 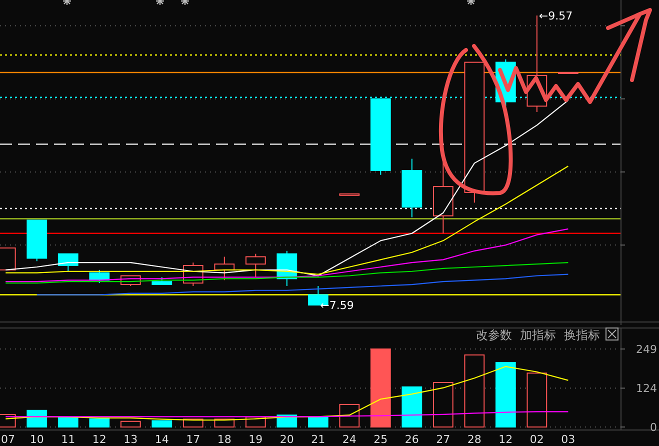 What do you see at coordinates (8, 439) in the screenshot?
I see `x-tick-label: 07` at bounding box center [8, 439].